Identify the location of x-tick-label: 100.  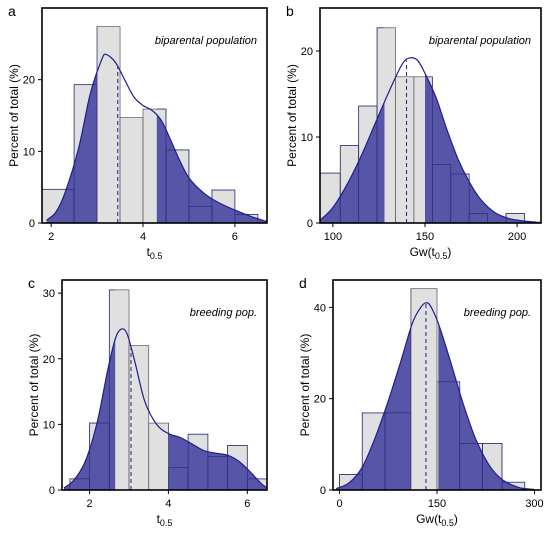
(333, 237).